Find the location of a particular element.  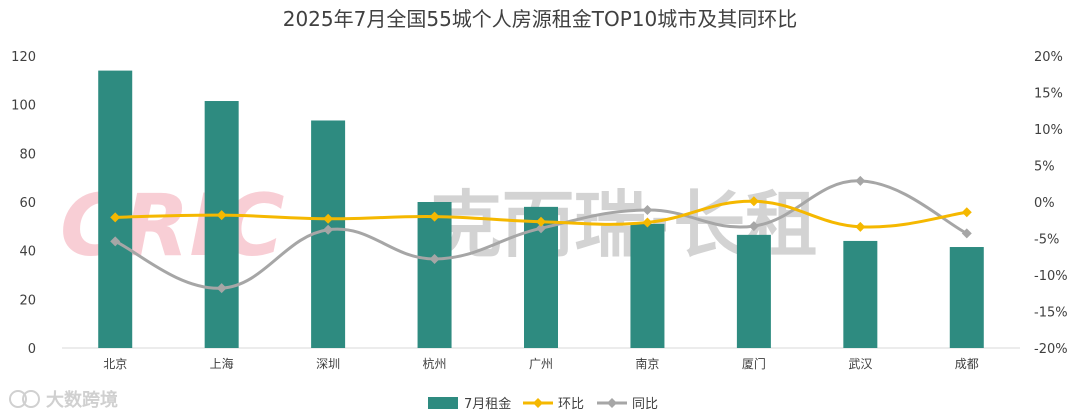

y-left-tick-label: 100 is located at coordinates (23, 106).